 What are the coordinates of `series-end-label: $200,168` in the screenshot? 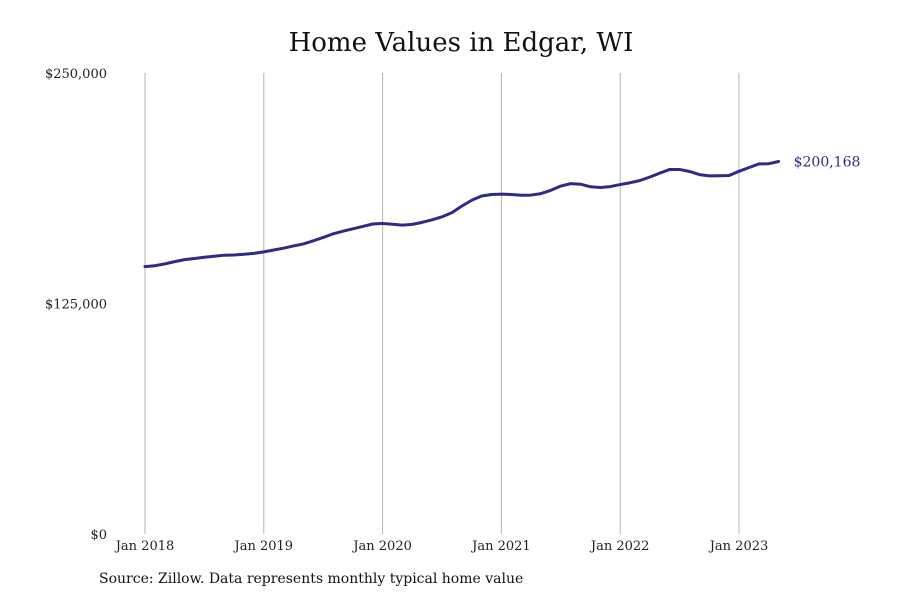 It's located at (827, 163).